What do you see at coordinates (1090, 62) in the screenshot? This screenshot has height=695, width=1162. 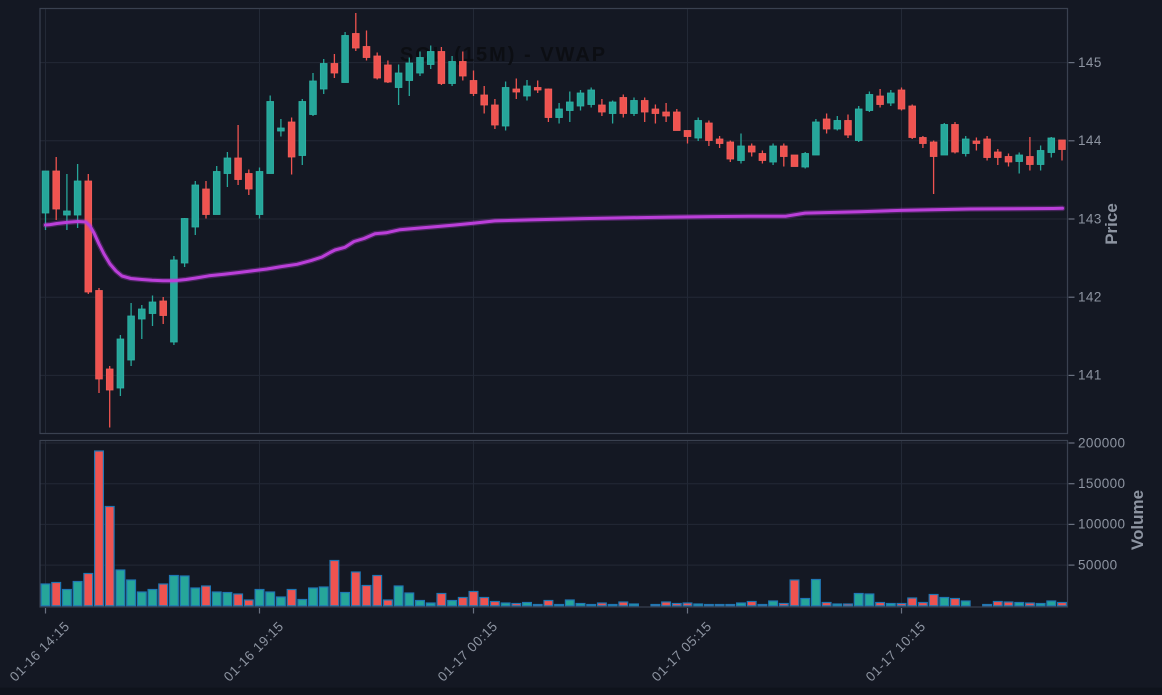 I see `svg-text: 145` at bounding box center [1090, 62].